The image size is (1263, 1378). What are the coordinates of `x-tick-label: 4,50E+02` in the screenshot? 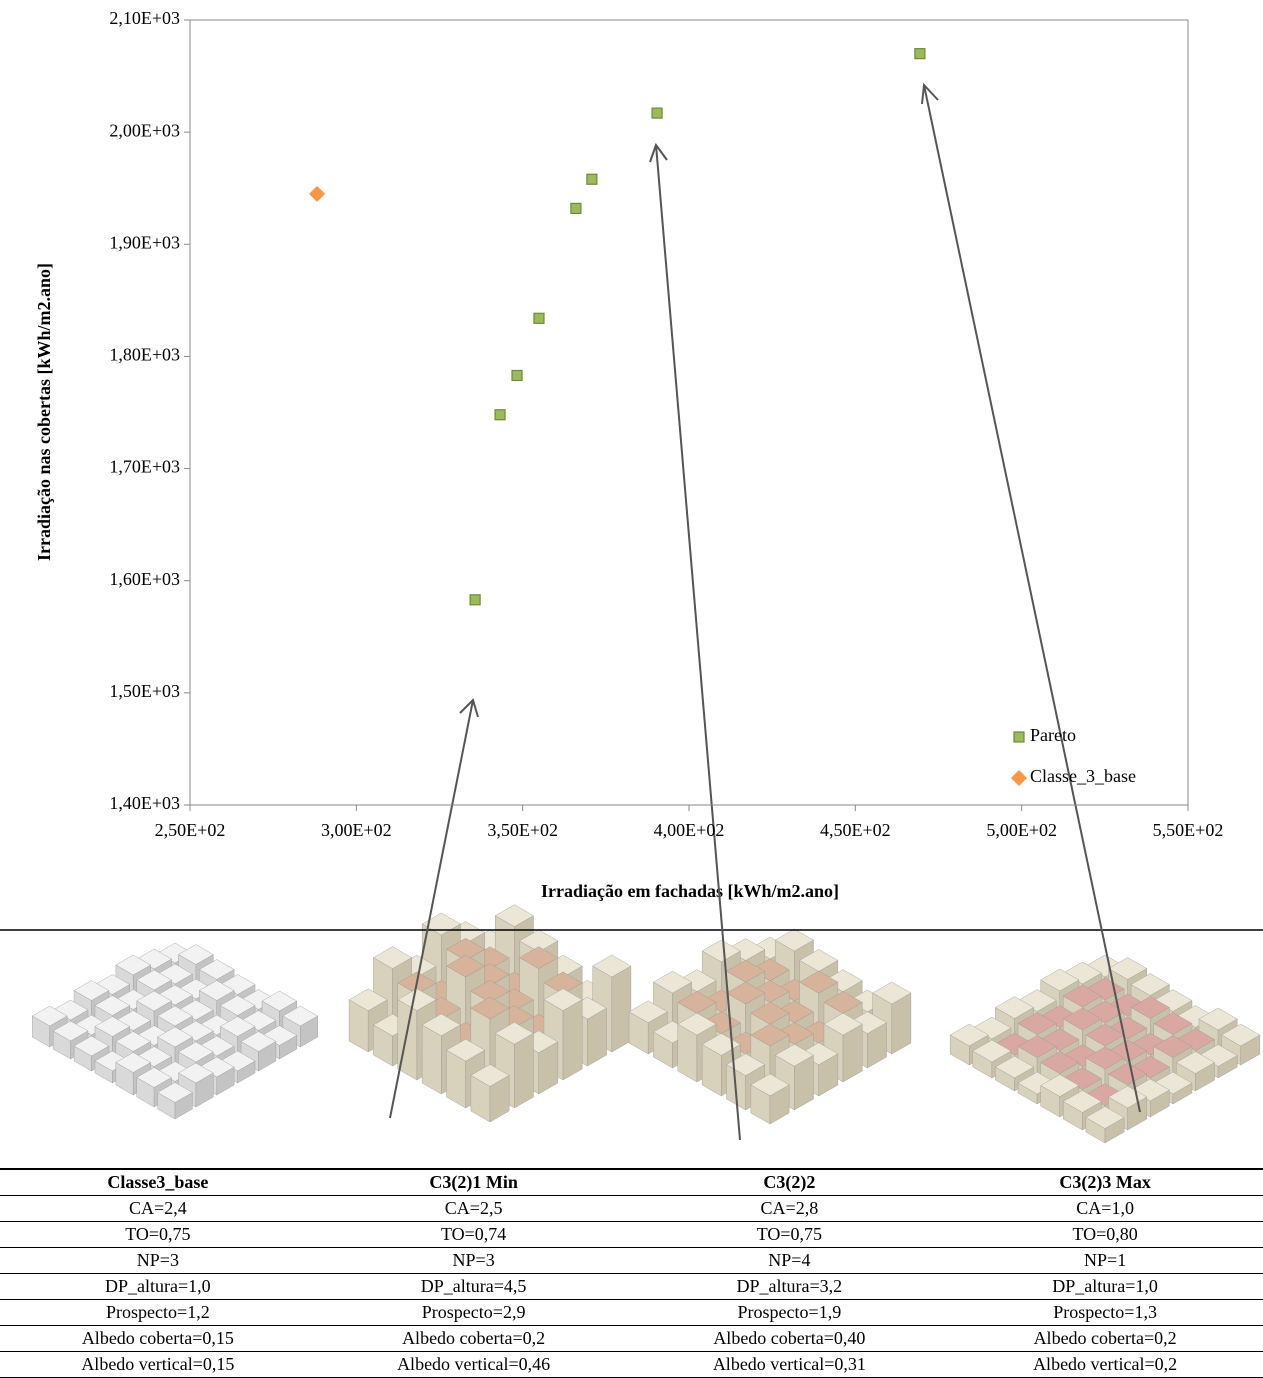 It's located at (855, 830).